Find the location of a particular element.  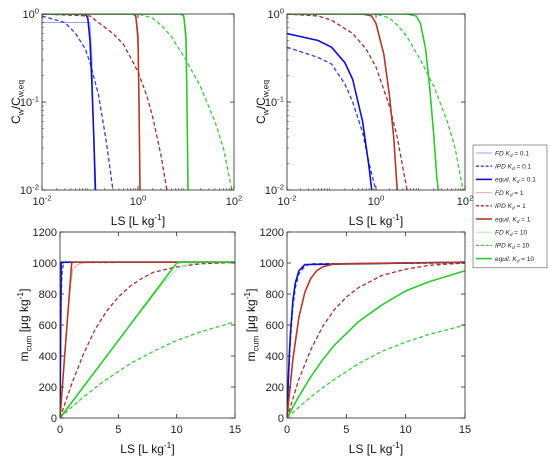

legend-entry: IPD Kd = 0.1 is located at coordinates (503, 168).